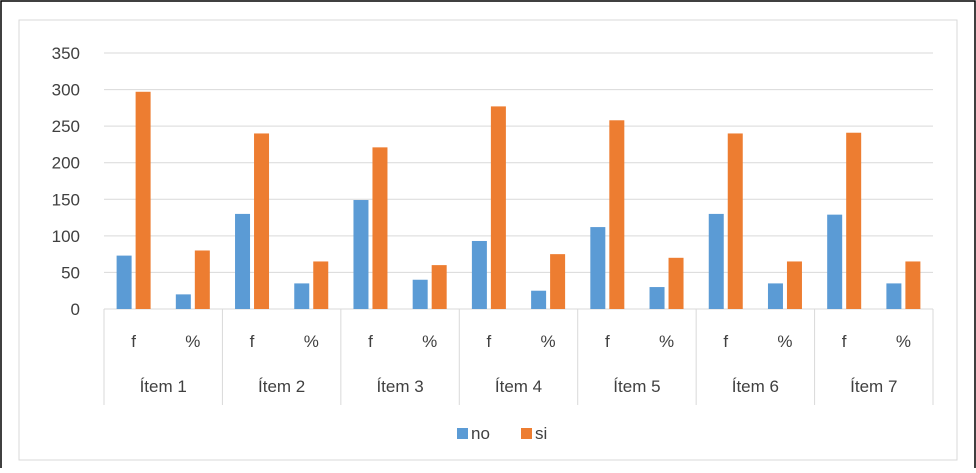 This screenshot has width=976, height=473. What do you see at coordinates (163, 386) in the screenshot?
I see `group-label: Ítem 1` at bounding box center [163, 386].